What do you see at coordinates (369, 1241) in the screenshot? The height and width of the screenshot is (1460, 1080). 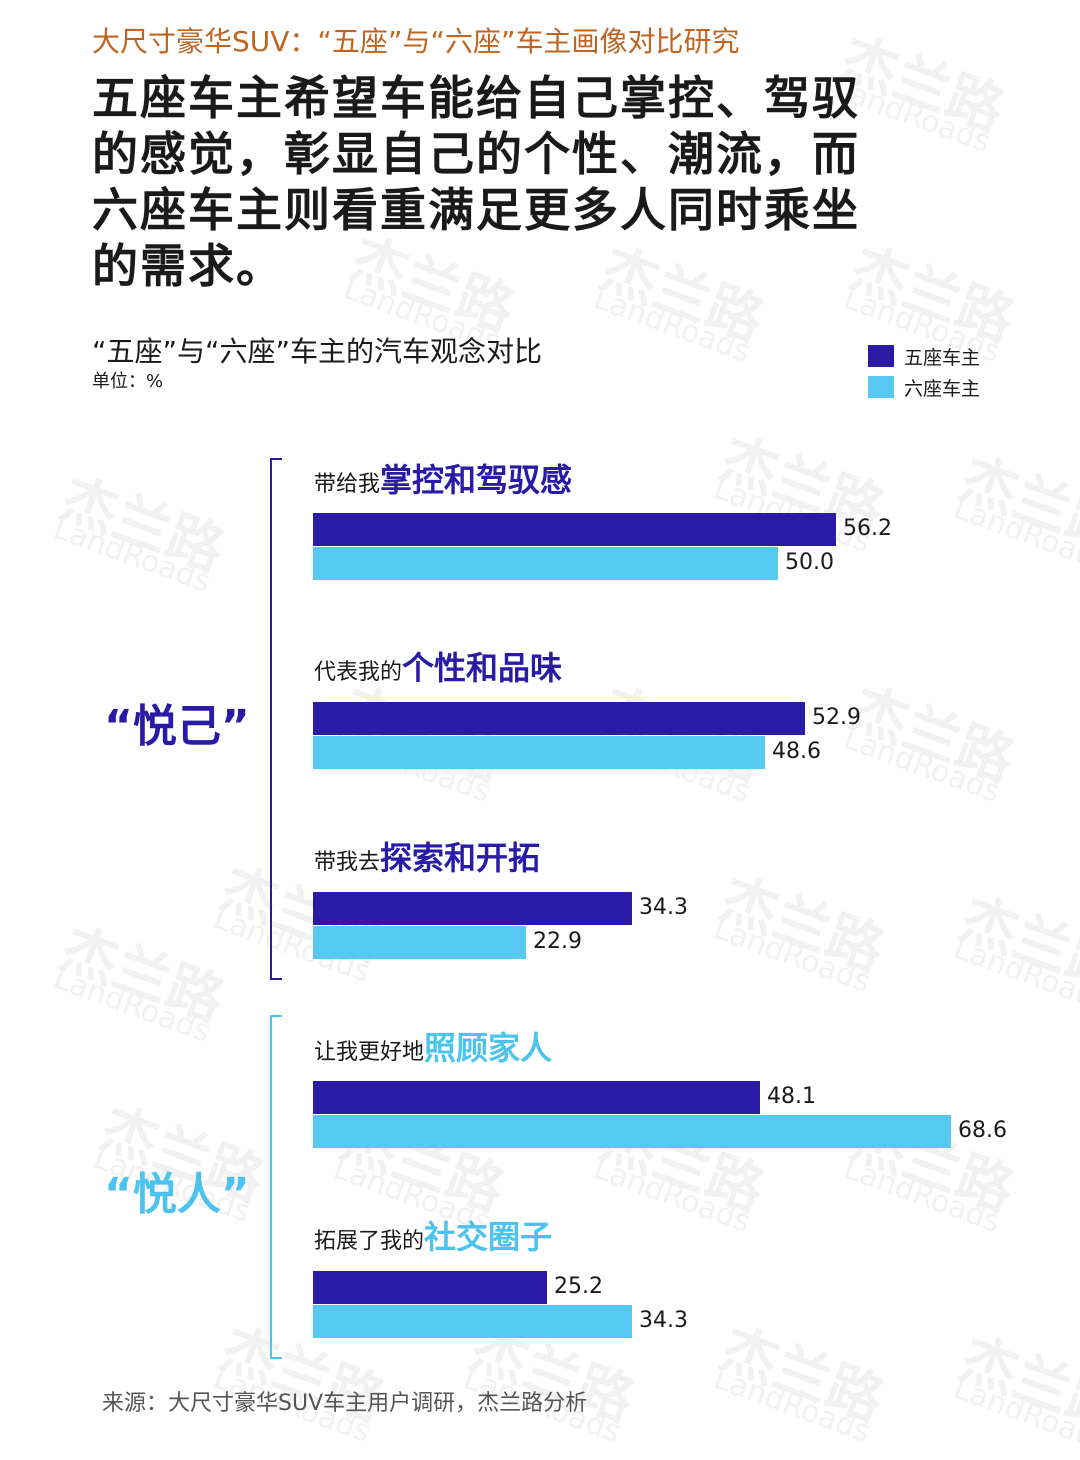 I see `category-label-prefix: 拓展了我的` at bounding box center [369, 1241].